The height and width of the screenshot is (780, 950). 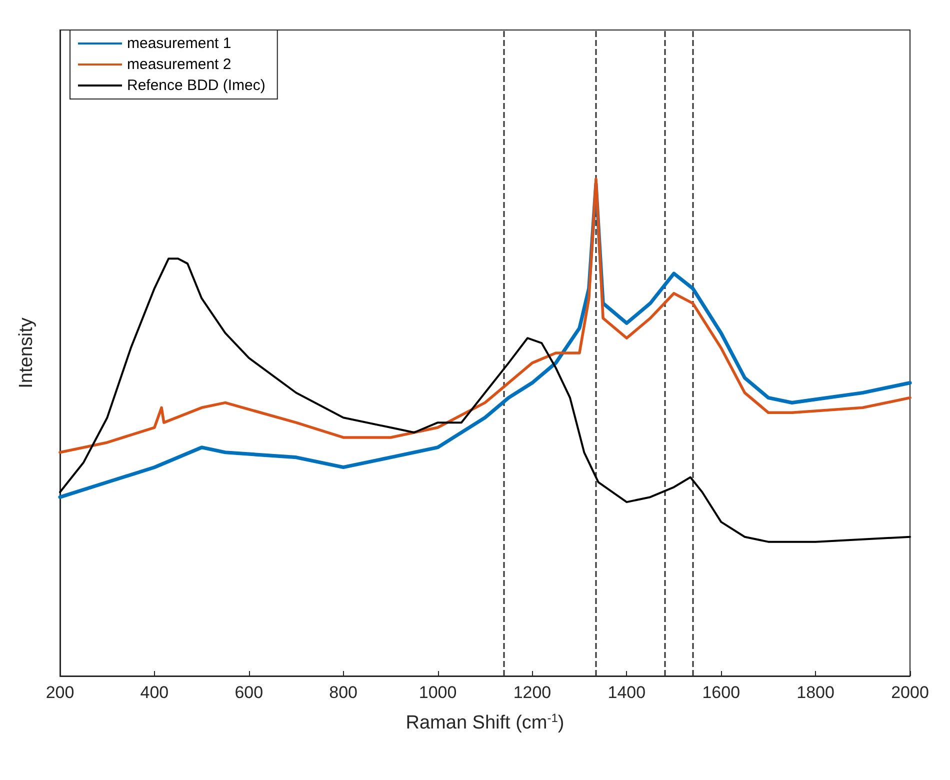 I want to click on x-tick-label: 1800, so click(x=815, y=692).